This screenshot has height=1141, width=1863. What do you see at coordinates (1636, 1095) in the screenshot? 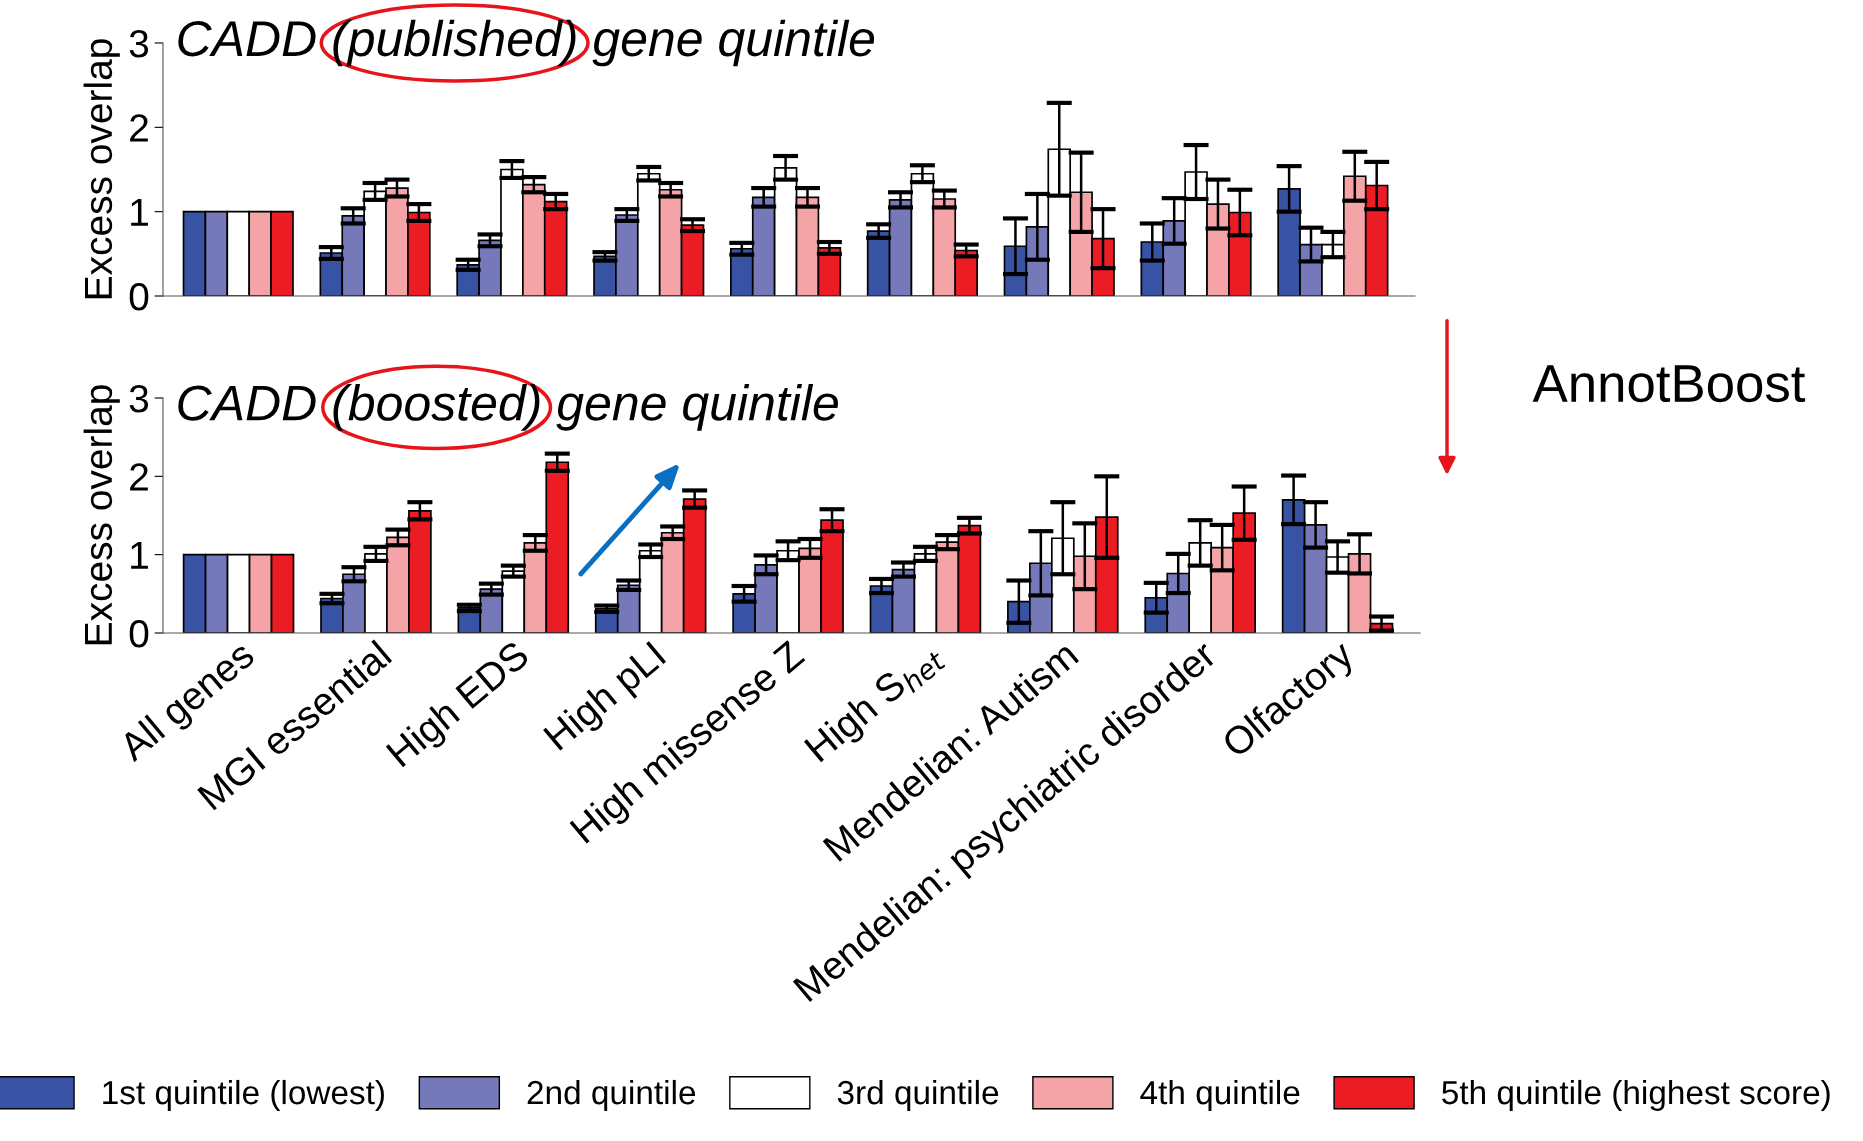
I see `legend-label: 5th quintile (highest score)` at bounding box center [1636, 1095].